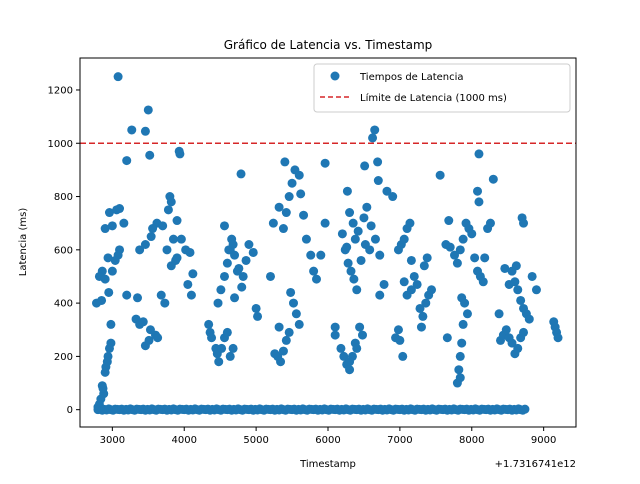 The width and height of the screenshot is (640, 484). I want to click on chart-title: Gráfico de Latencia vs. Timestamp, so click(328, 45).